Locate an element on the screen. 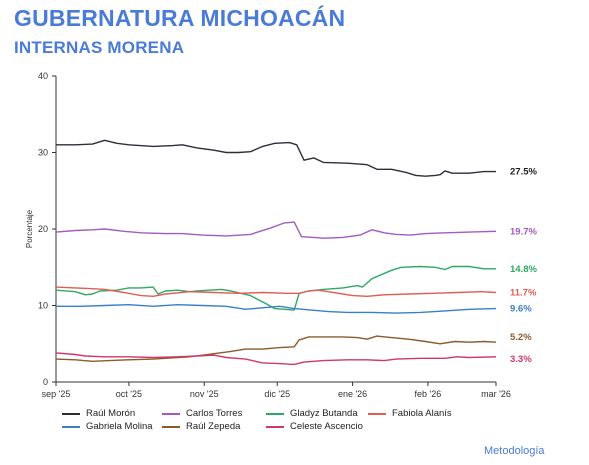  series-end-label: 27.5% is located at coordinates (523, 172).